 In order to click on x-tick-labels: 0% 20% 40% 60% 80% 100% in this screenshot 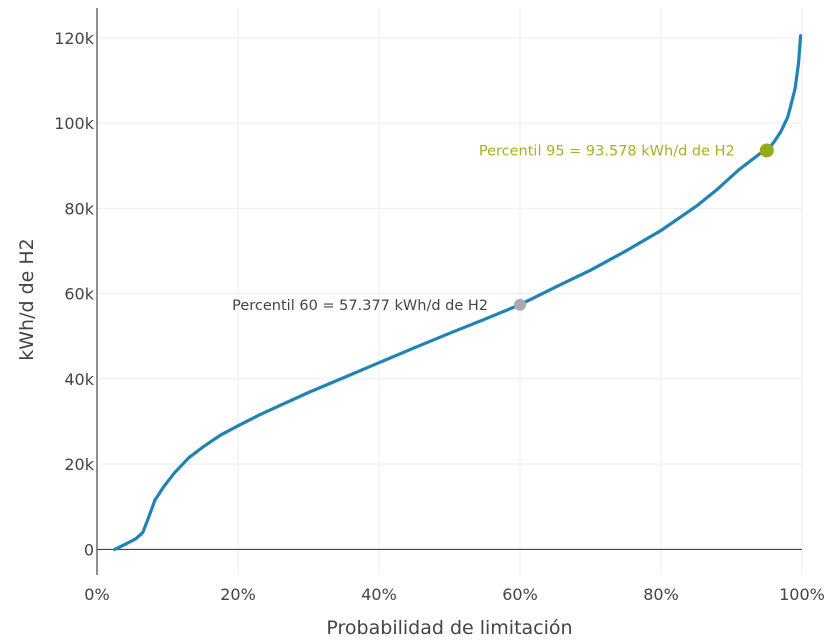, I will do `click(454, 594)`.